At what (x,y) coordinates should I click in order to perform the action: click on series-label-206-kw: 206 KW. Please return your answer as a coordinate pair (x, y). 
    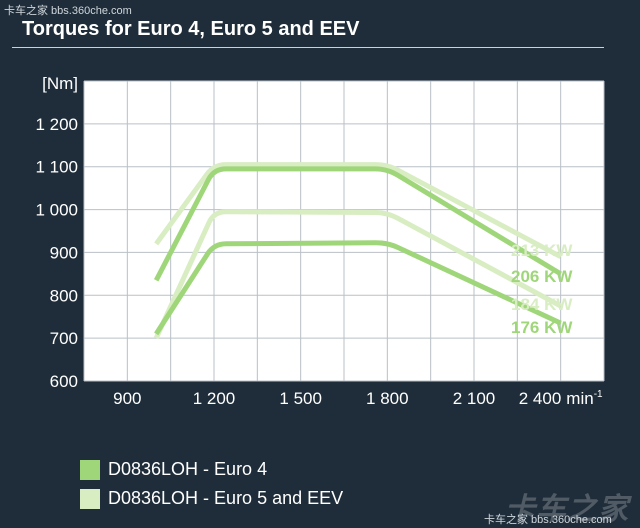
    Looking at the image, I should click on (542, 276).